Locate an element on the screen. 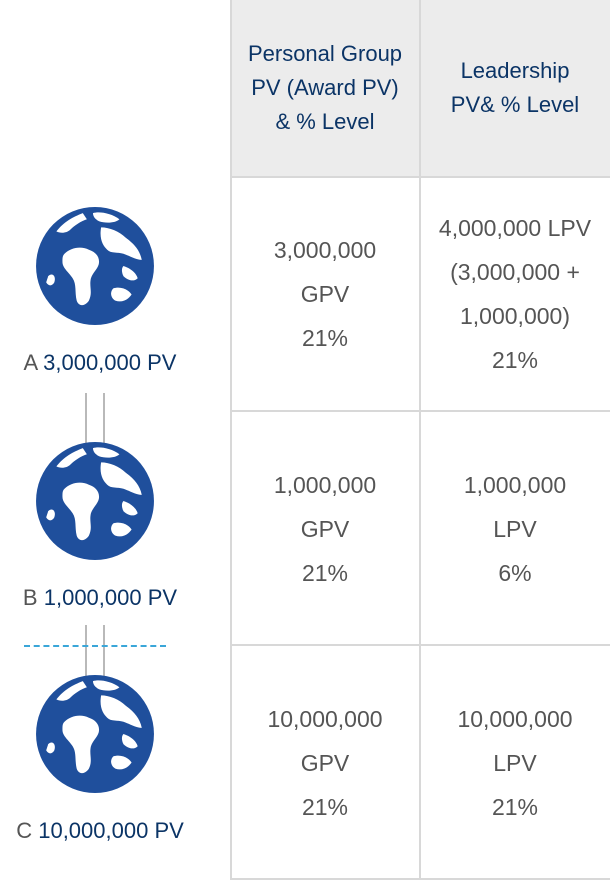 The height and width of the screenshot is (880, 610). row-b-gpv-cell: 1,000,000 GPV 21% is located at coordinates (325, 529).